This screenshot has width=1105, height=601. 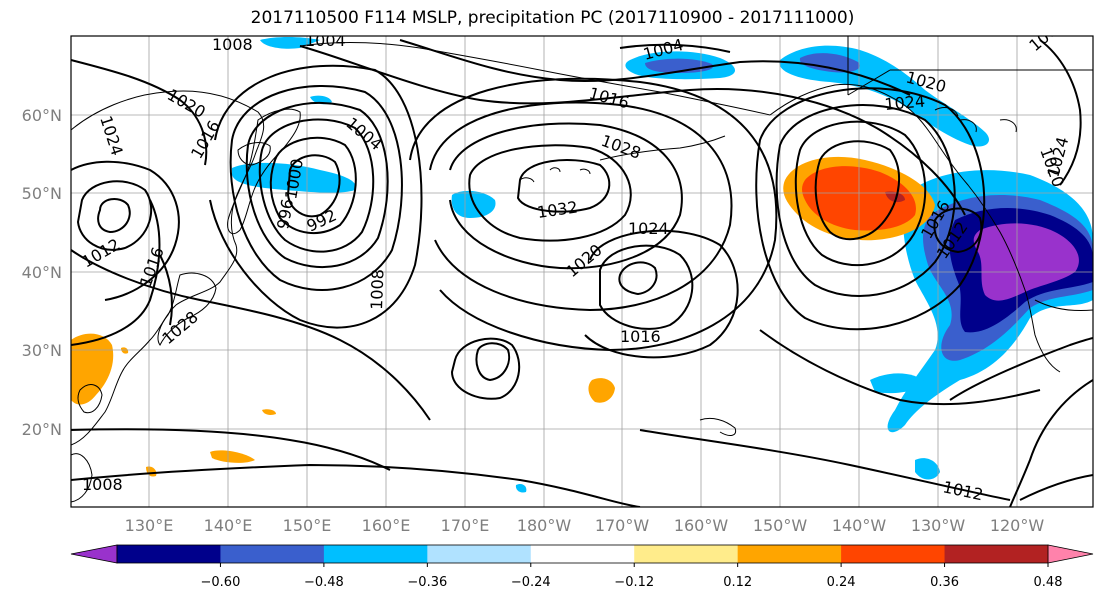 I want to click on lat-label: 50°N, so click(x=42, y=193).